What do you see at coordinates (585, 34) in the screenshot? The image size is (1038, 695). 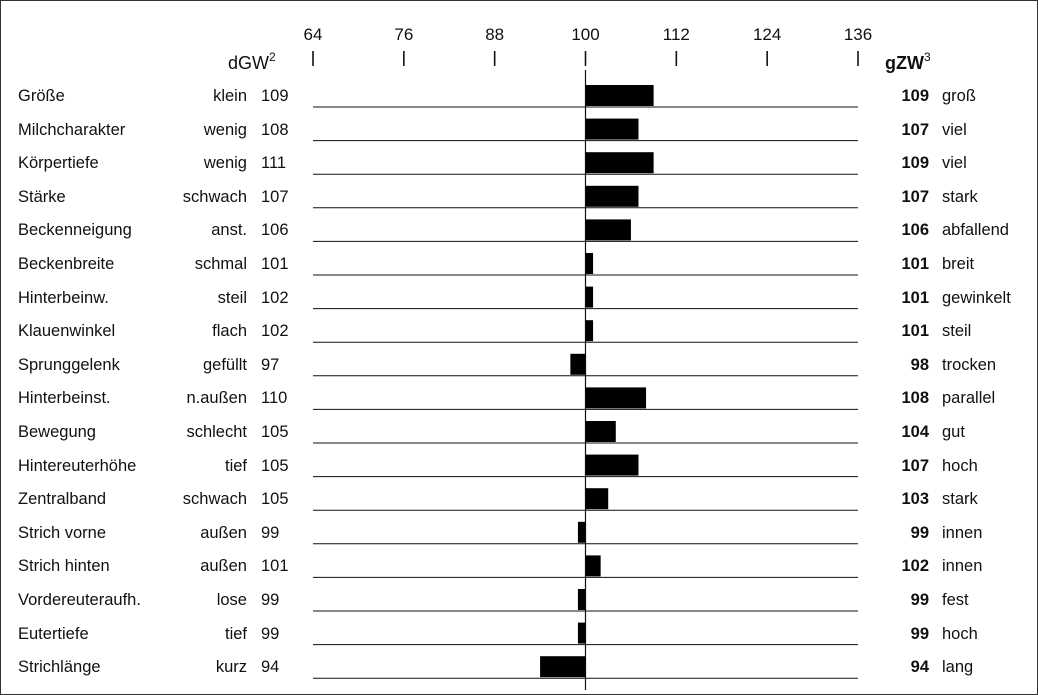 I see `tick-label: 100` at bounding box center [585, 34].